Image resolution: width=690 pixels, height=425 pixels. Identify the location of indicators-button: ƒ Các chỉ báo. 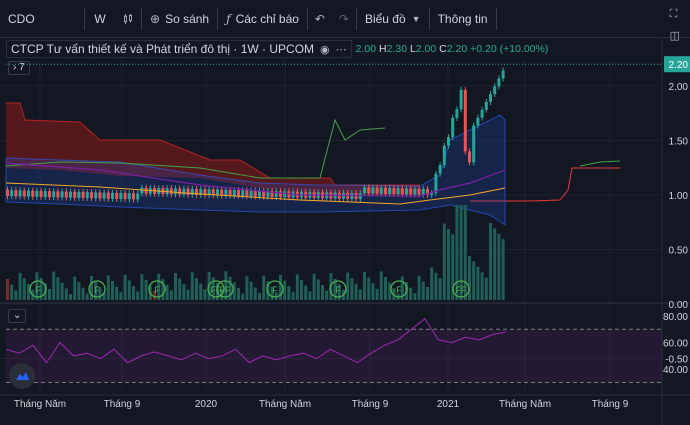
(262, 19).